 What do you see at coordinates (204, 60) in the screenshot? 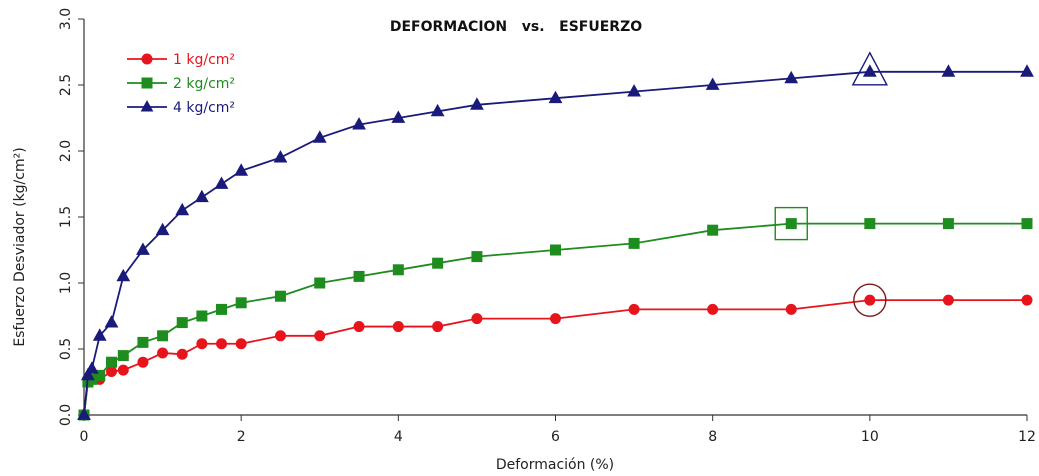
I see `legend-label: 1 kg/cm²` at bounding box center [204, 60].